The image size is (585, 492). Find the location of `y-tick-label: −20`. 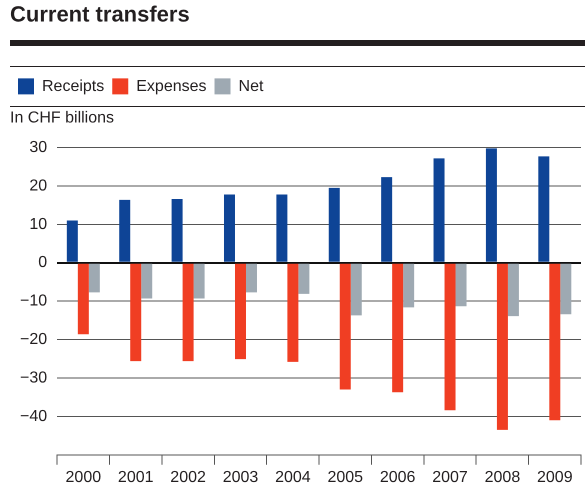

y-tick-label: −20 is located at coordinates (34, 339).